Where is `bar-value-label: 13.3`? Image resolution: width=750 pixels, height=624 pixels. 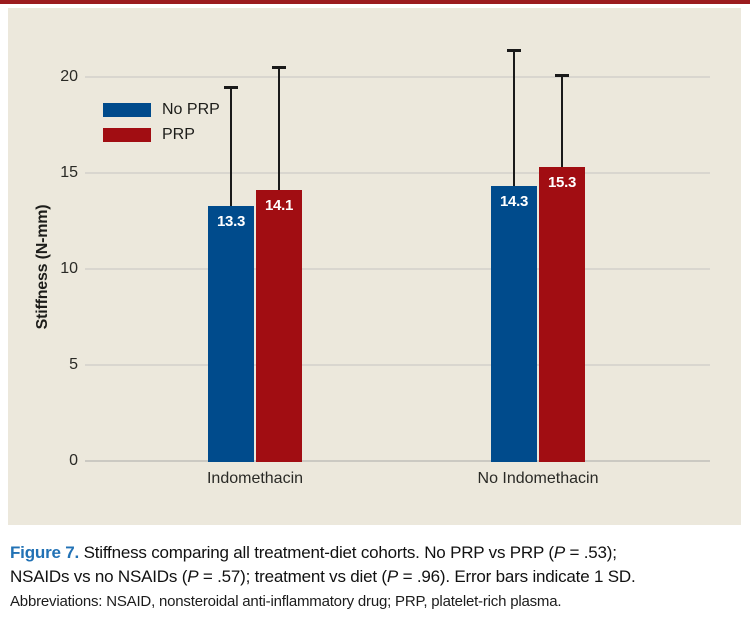 bar-value-label: 13.3 is located at coordinates (231, 221).